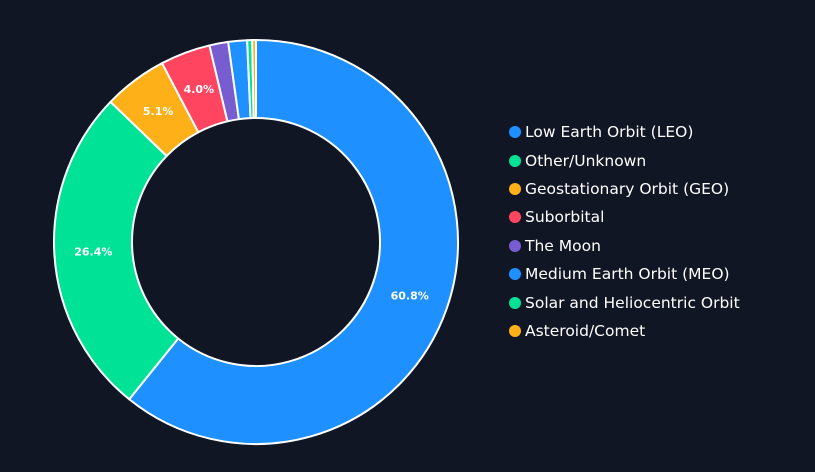 This screenshot has width=815, height=472. I want to click on data-label-suborbital: 4.0%, so click(199, 89).